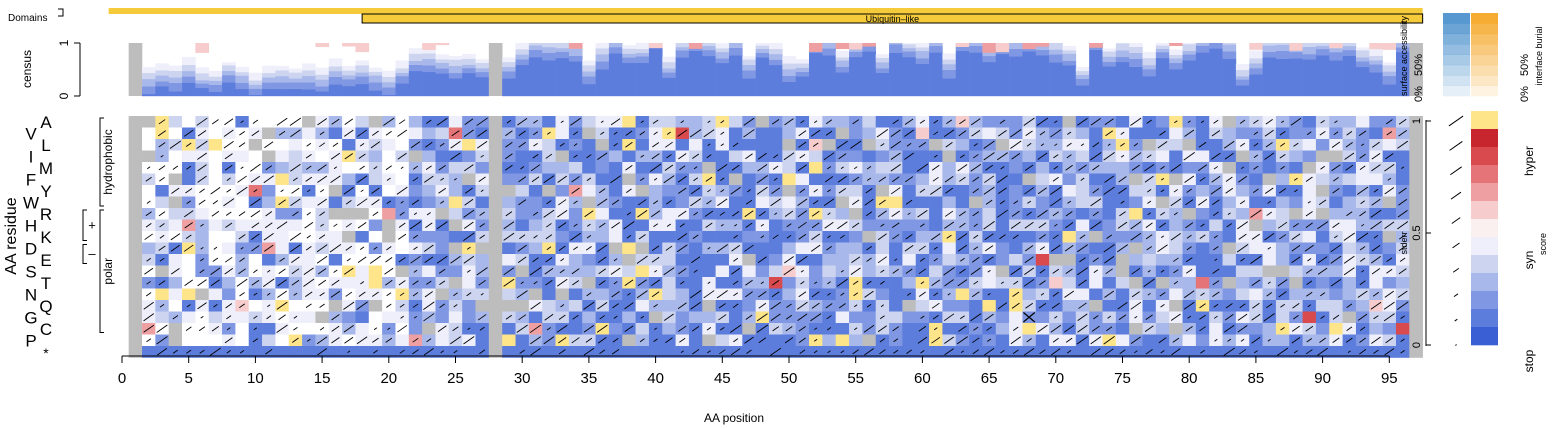  What do you see at coordinates (45, 260) in the screenshot?
I see `residue-label-E: E` at bounding box center [45, 260].